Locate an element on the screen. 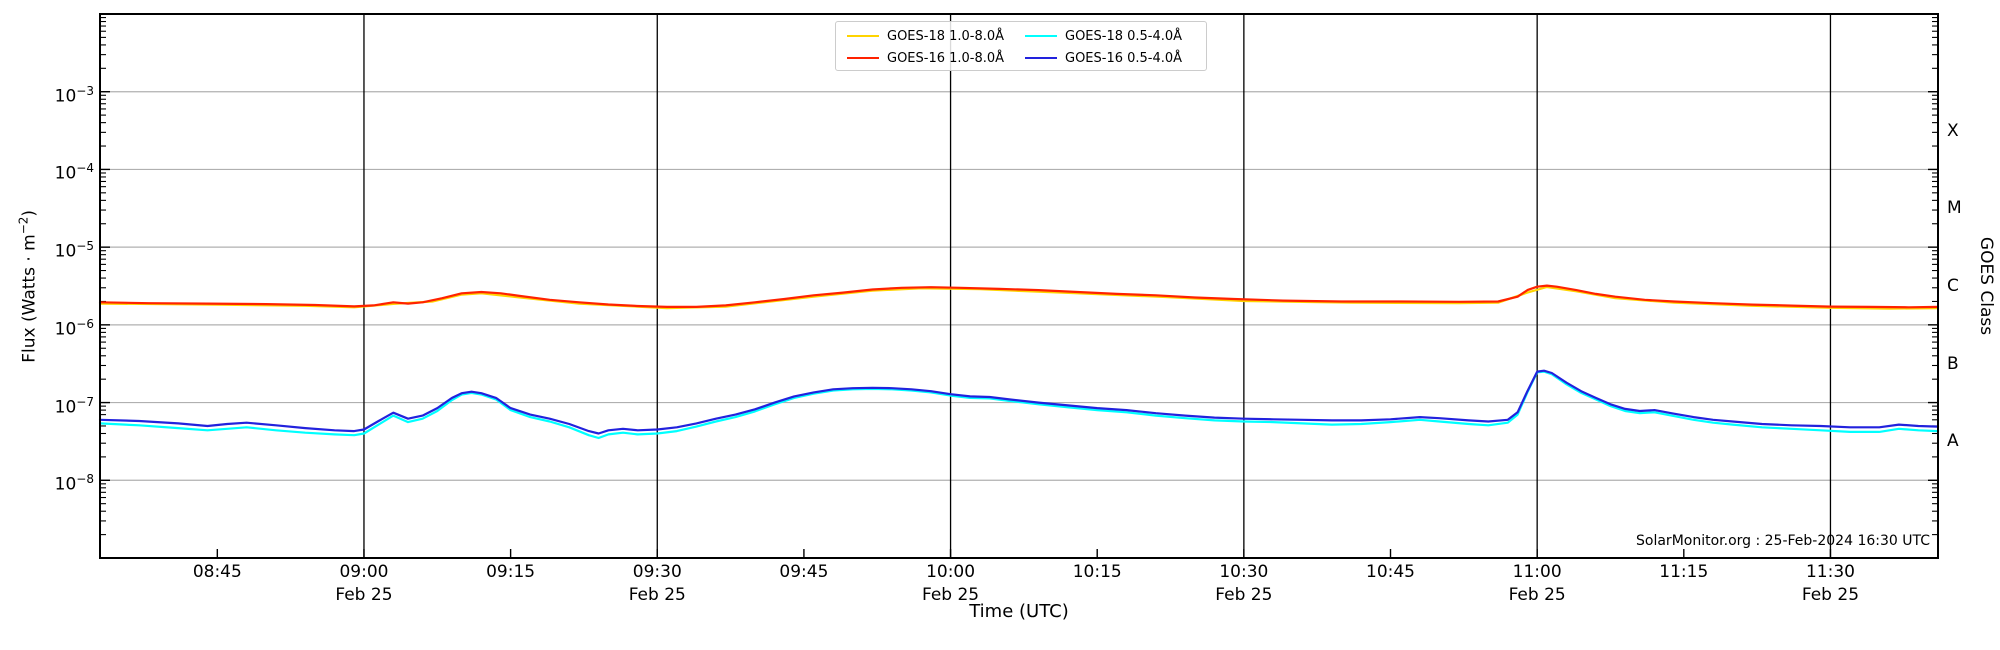  legend-item-goes16-long: GOES-16 1.0-8.0Å is located at coordinates (932, 58).